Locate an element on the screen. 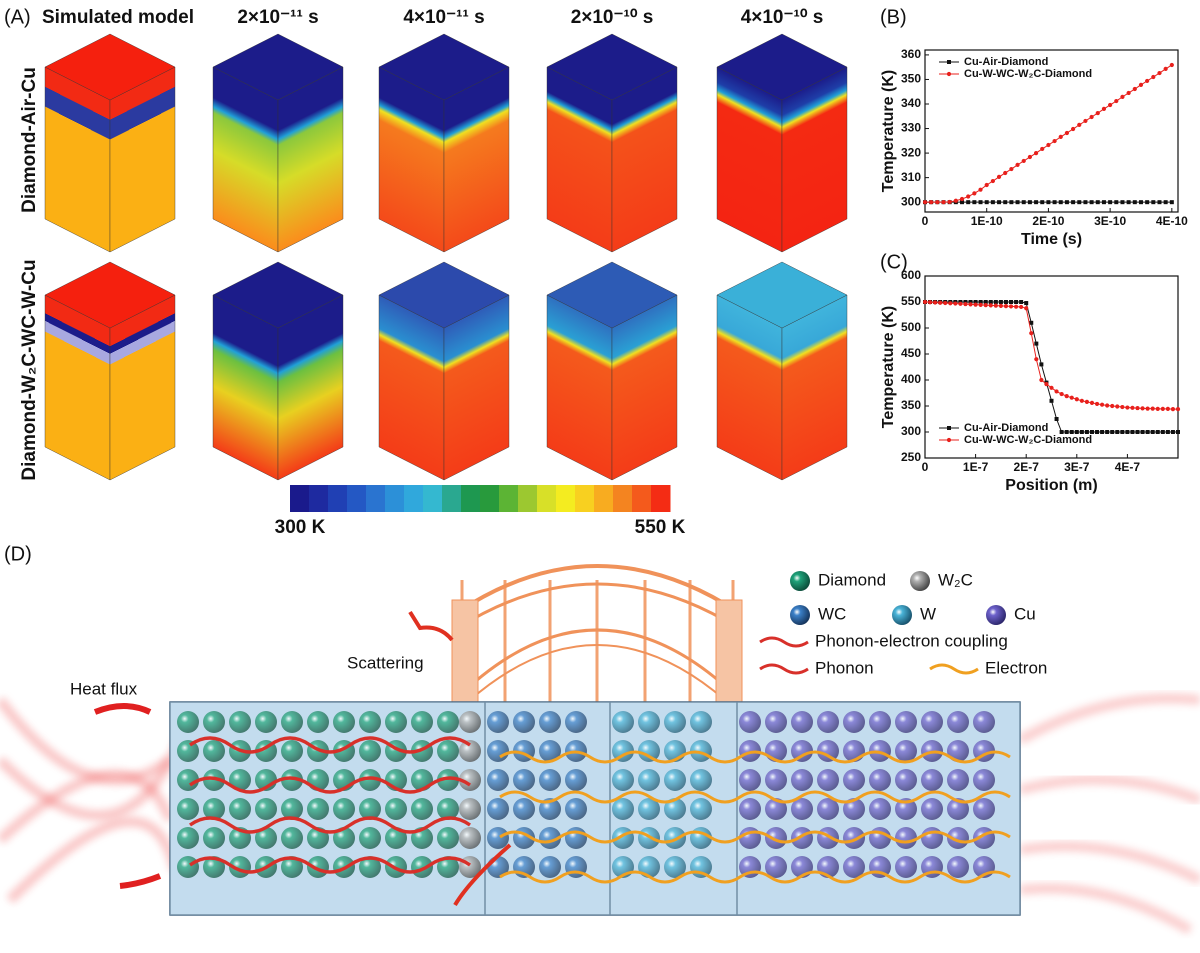  row-label: Diamond-Air-Cu is located at coordinates (29, 140).